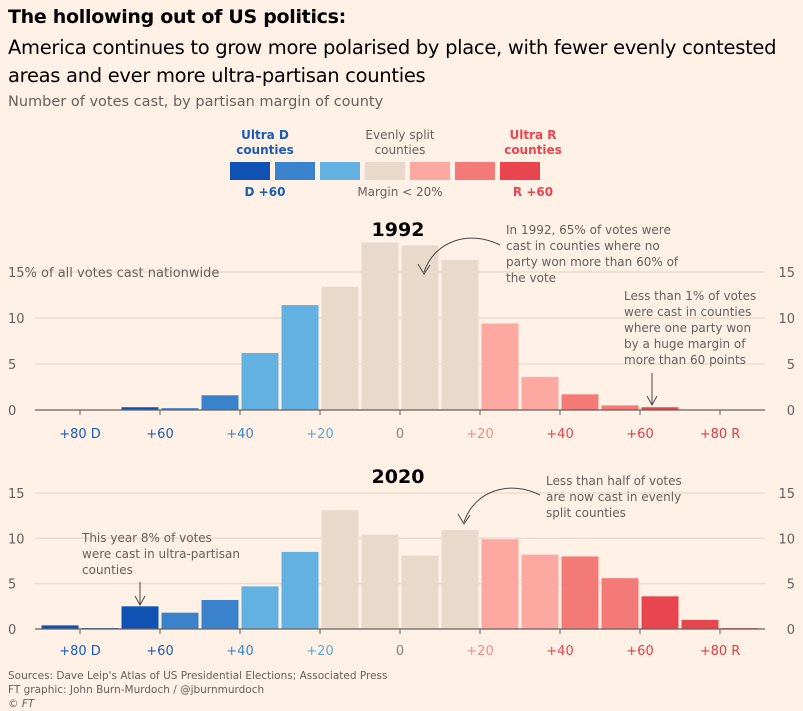  I want to click on legend-margin: Margin < 20%, so click(400, 192).